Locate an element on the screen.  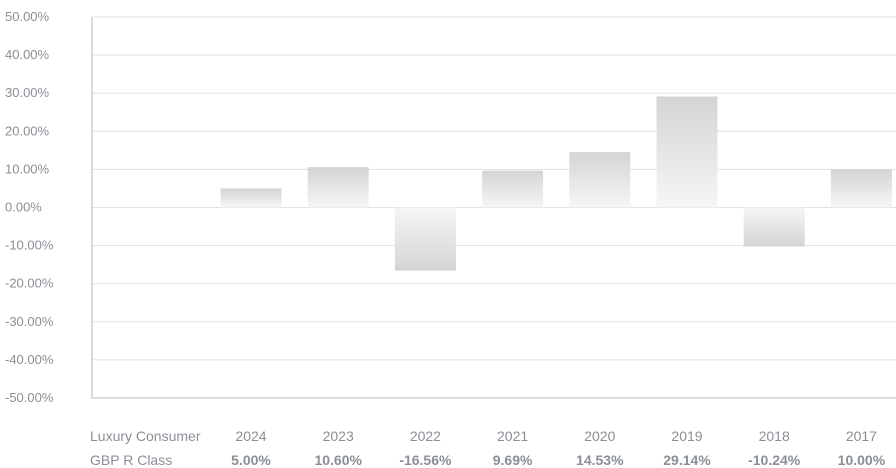
value-label: -16.56% is located at coordinates (425, 460).